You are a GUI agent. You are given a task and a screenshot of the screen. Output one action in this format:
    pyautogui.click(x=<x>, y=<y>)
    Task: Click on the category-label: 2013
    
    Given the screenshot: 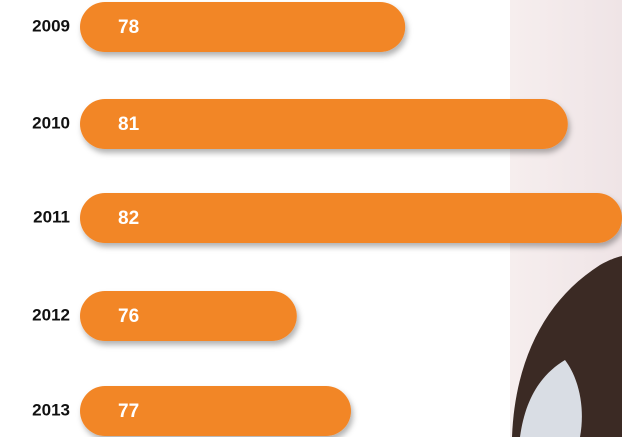 What is the action you would take?
    pyautogui.click(x=51, y=409)
    